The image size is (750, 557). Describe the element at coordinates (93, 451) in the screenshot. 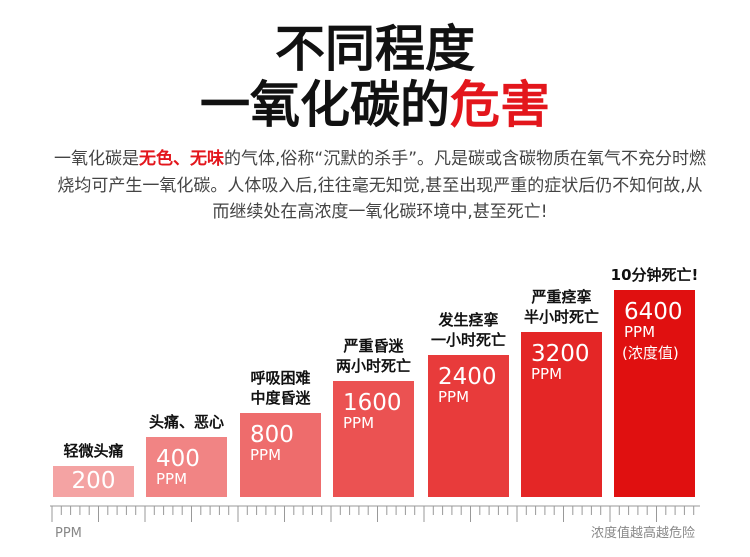

I see `step-label: 轻微头痛` at that location.